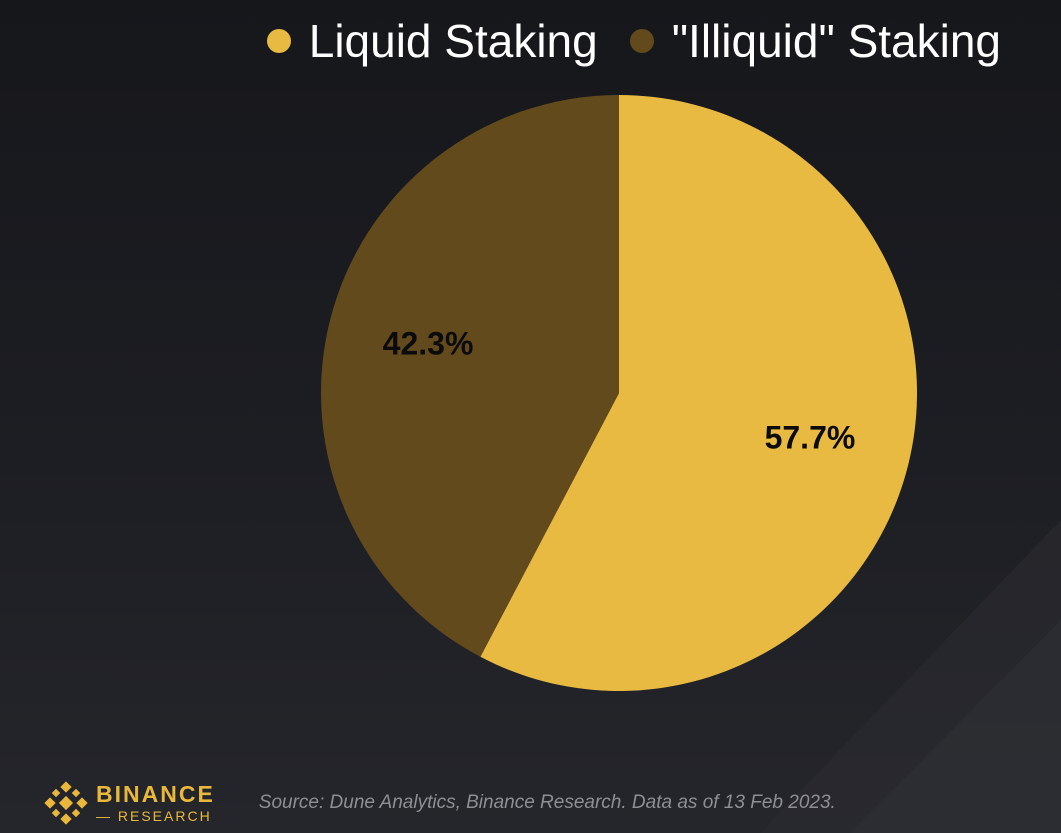  I want to click on logo-text: BINANCE — RESEARCH, so click(155, 802).